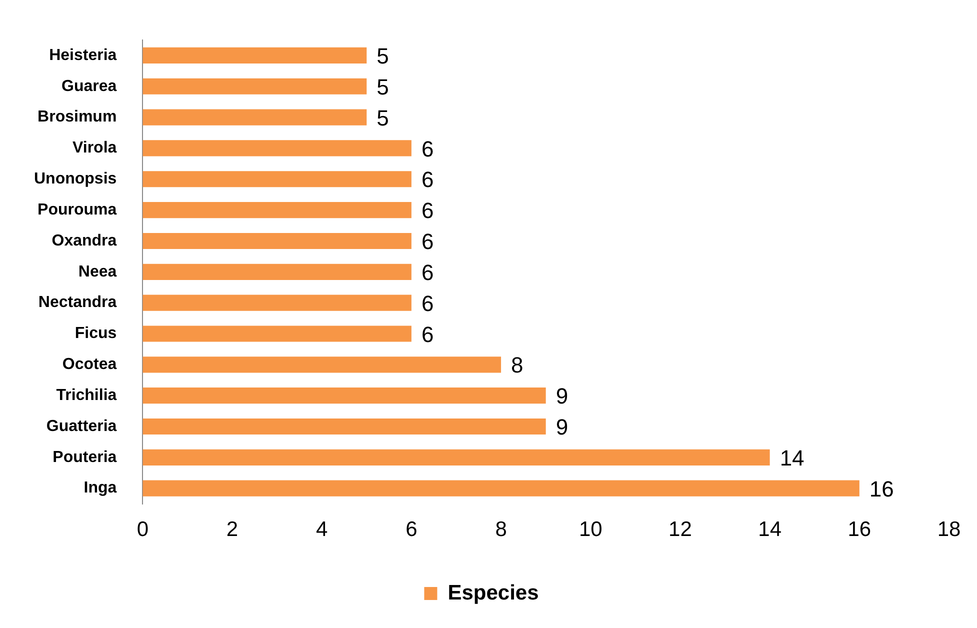  I want to click on y-tick-label: Brosimum, so click(77, 117).